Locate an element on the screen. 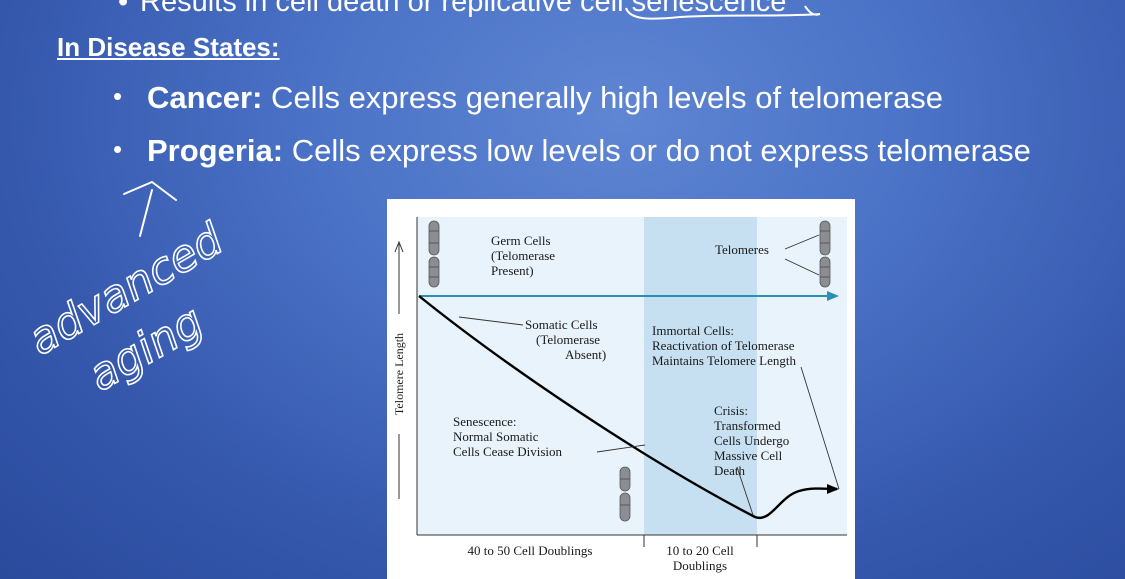 The width and height of the screenshot is (1125, 579). underline-annotation is located at coordinates (723, 12).